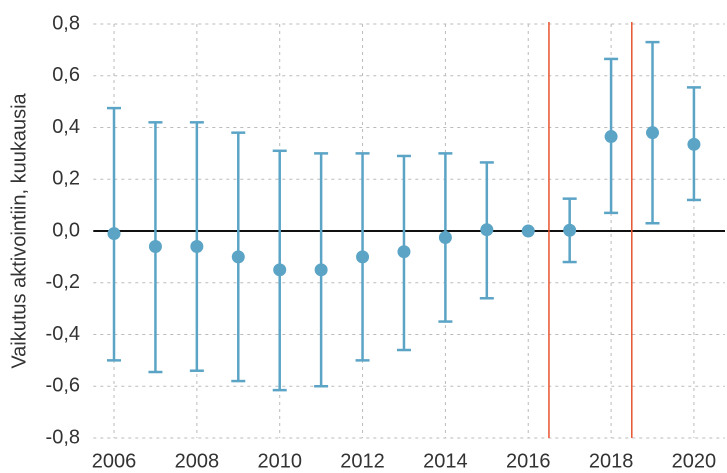  What do you see at coordinates (19, 230) in the screenshot?
I see `y-axis-label: Vaikutus aktivointiin, kuukausia` at bounding box center [19, 230].